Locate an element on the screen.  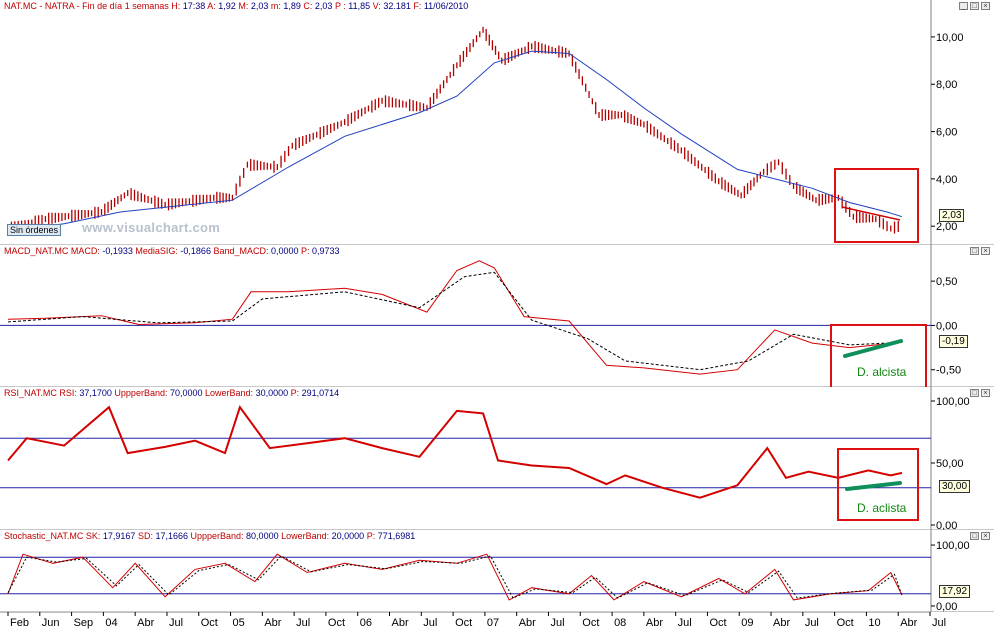
x-tick-label: 10 is located at coordinates (874, 623).